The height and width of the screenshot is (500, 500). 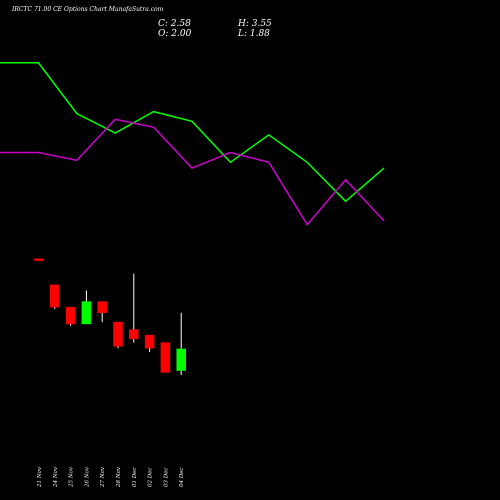 What do you see at coordinates (135, 478) in the screenshot?
I see `date-tick-label: 01 Dec` at bounding box center [135, 478].